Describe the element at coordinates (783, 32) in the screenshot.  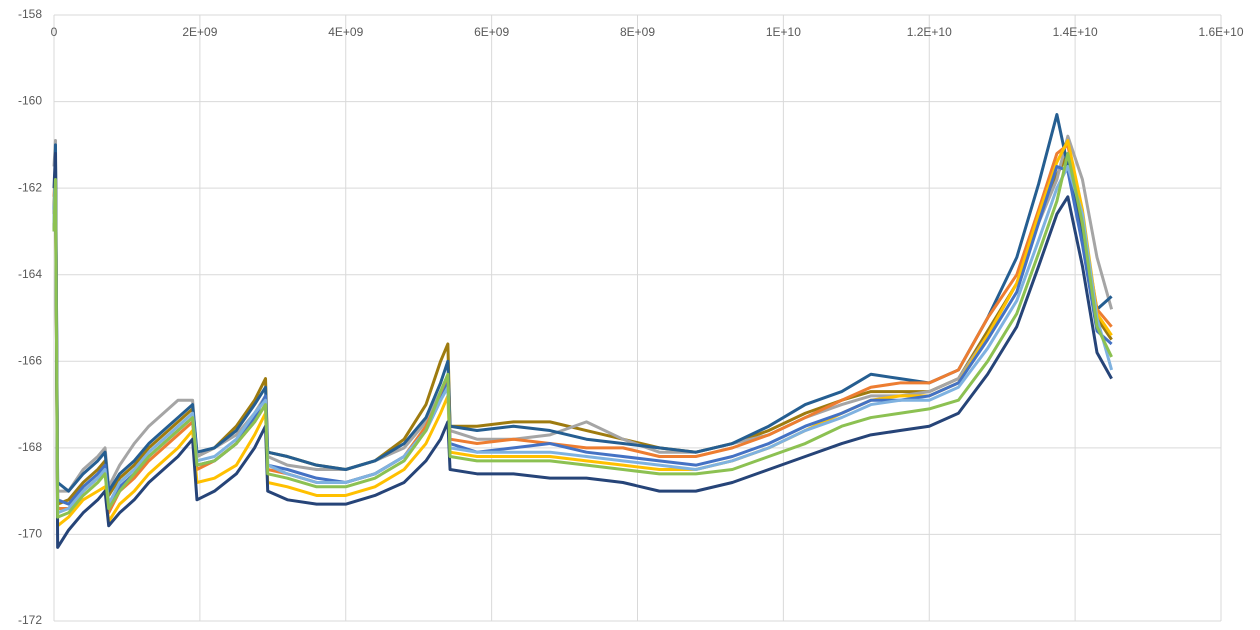
I see `x-tick-label: 1E+10` at that location.